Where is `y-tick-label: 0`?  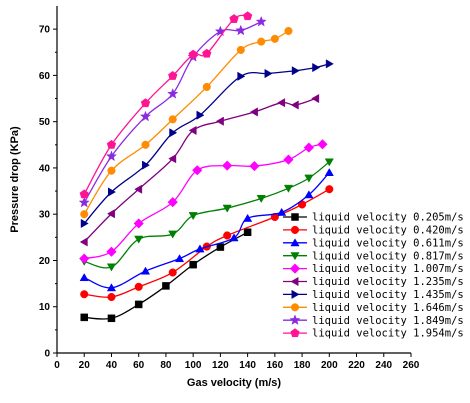
y-tick-label: 0 is located at coordinates (47, 354).